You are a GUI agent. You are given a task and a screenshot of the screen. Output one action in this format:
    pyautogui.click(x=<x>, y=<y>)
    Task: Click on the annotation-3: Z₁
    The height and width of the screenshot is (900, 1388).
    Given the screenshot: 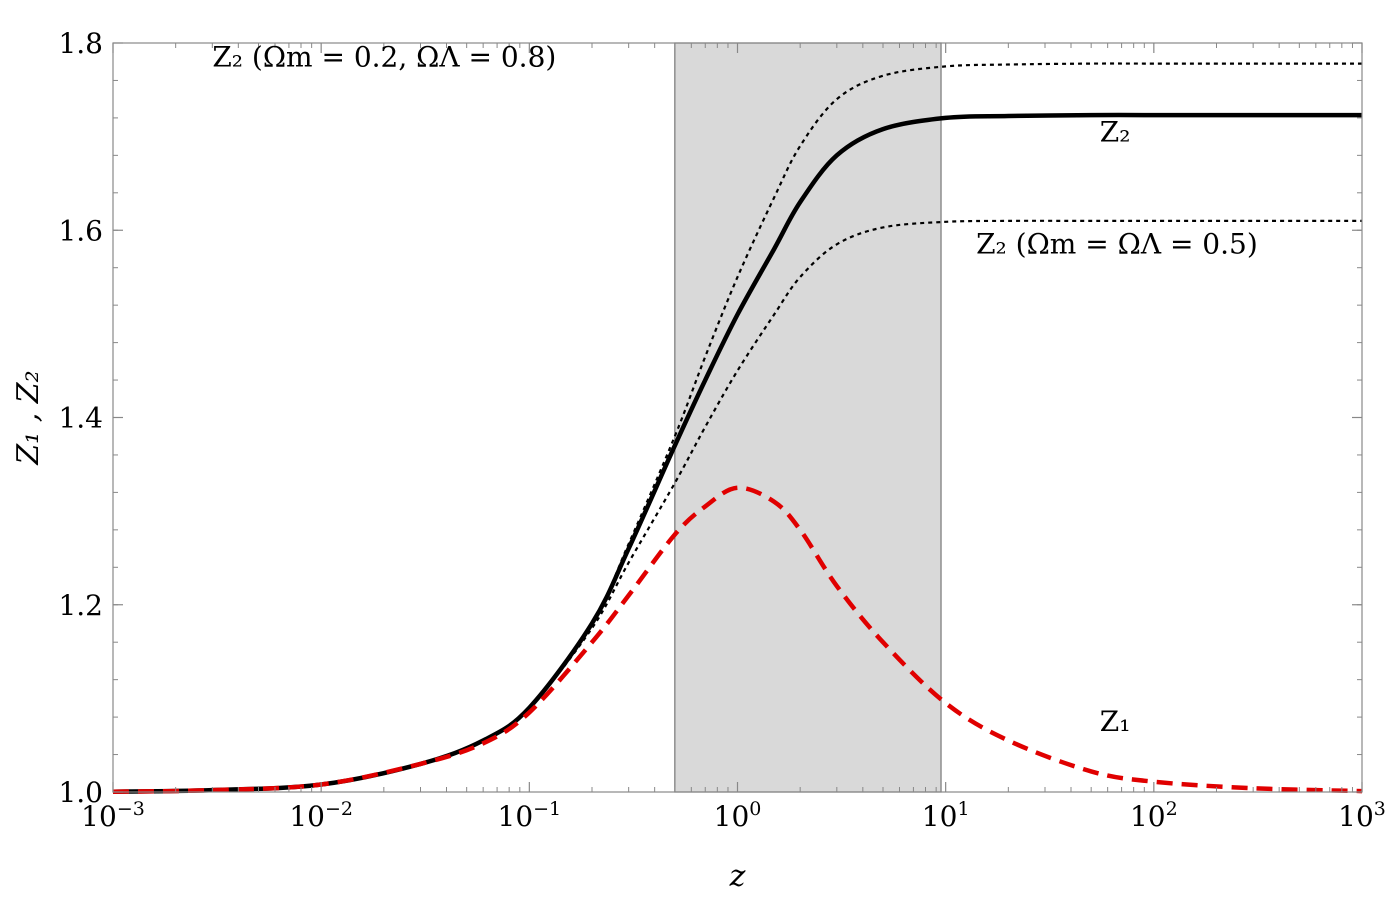 What is the action you would take?
    pyautogui.click(x=1115, y=721)
    